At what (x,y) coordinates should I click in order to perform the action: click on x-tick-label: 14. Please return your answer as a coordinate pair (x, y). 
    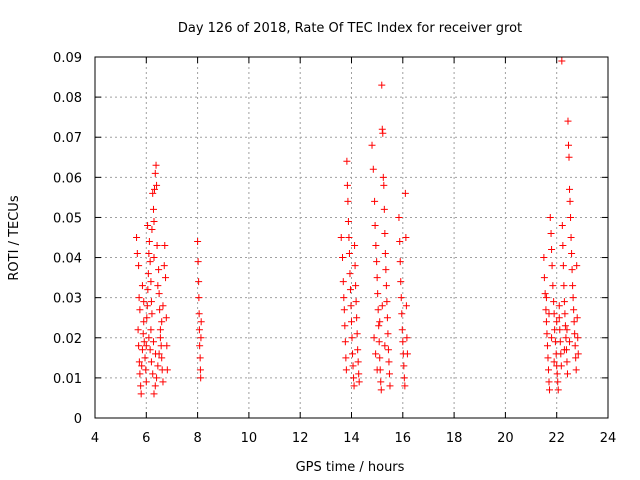
    Looking at the image, I should click on (351, 438).